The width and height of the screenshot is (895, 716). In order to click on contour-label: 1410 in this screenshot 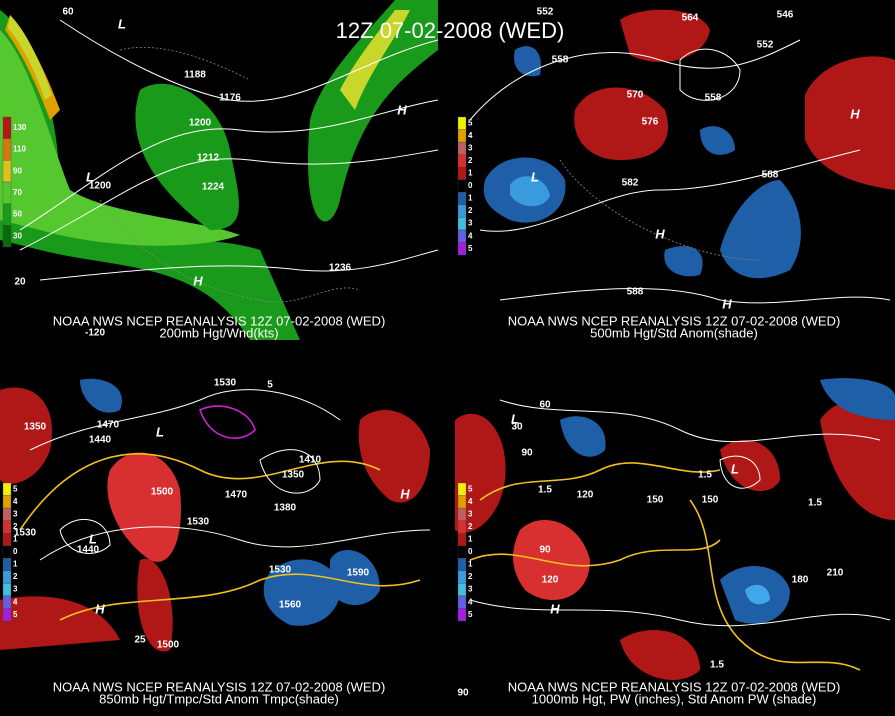, I will do `click(310, 460)`.